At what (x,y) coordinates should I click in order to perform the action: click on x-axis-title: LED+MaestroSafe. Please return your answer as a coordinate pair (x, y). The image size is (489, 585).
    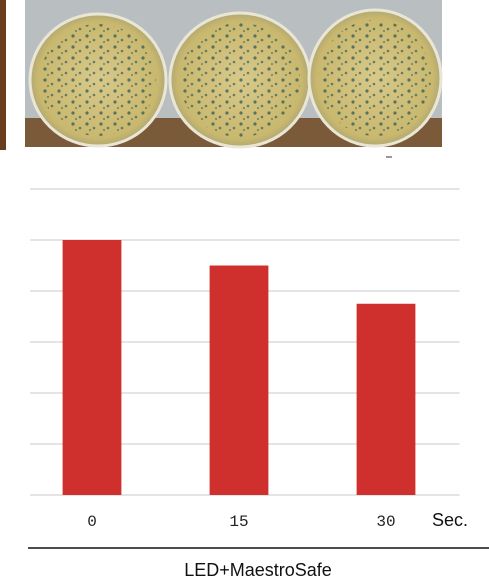
    Looking at the image, I should click on (258, 570).